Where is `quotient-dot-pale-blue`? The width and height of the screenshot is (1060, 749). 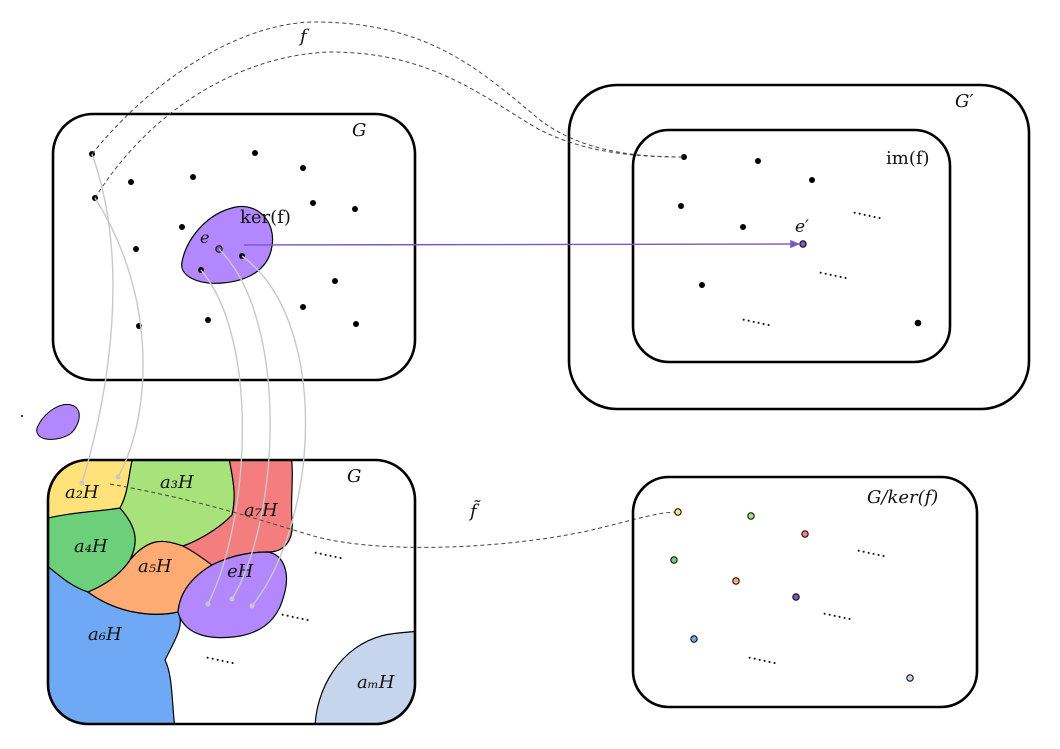
quotient-dot-pale-blue is located at coordinates (910, 678).